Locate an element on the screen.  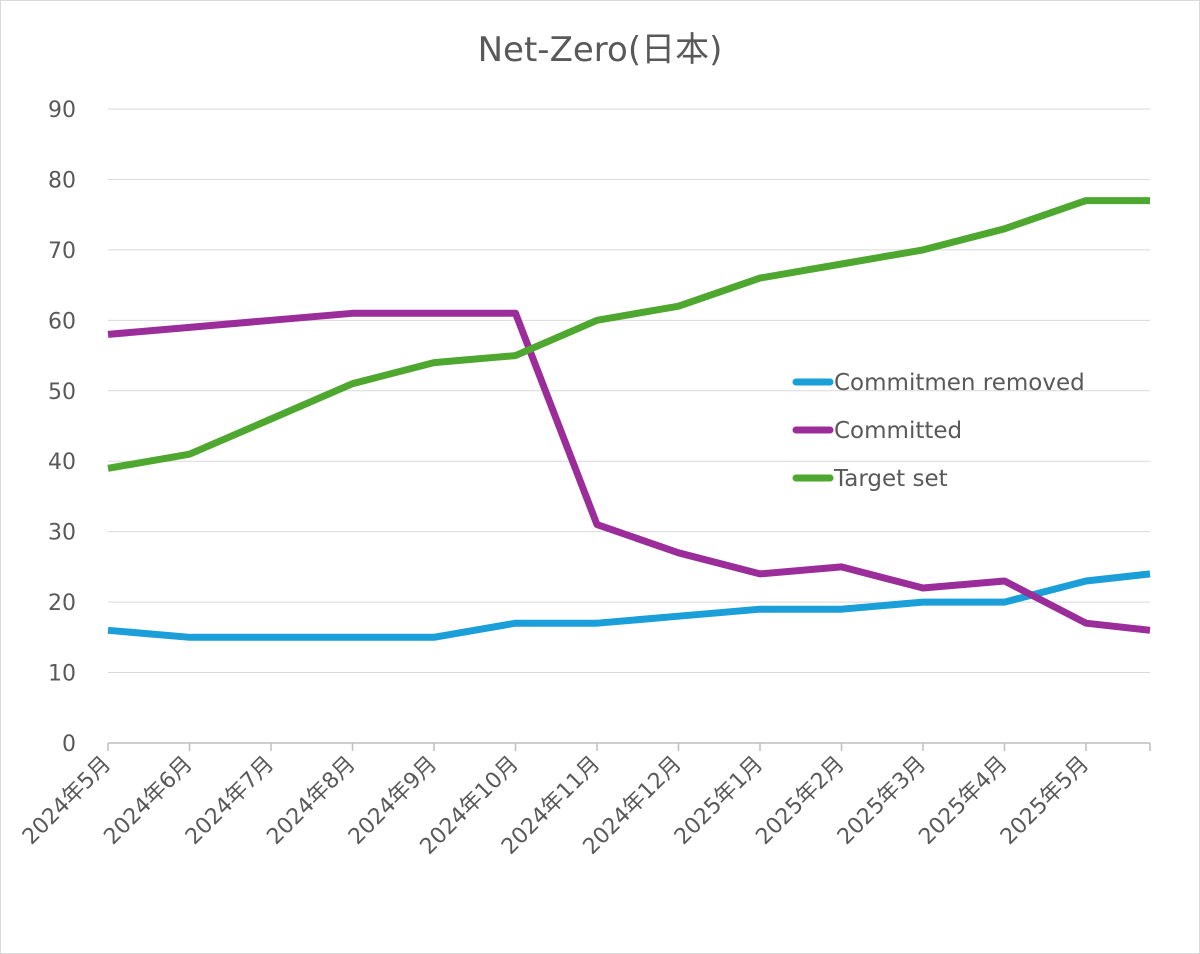
y-tick-label: 0 is located at coordinates (69, 744).